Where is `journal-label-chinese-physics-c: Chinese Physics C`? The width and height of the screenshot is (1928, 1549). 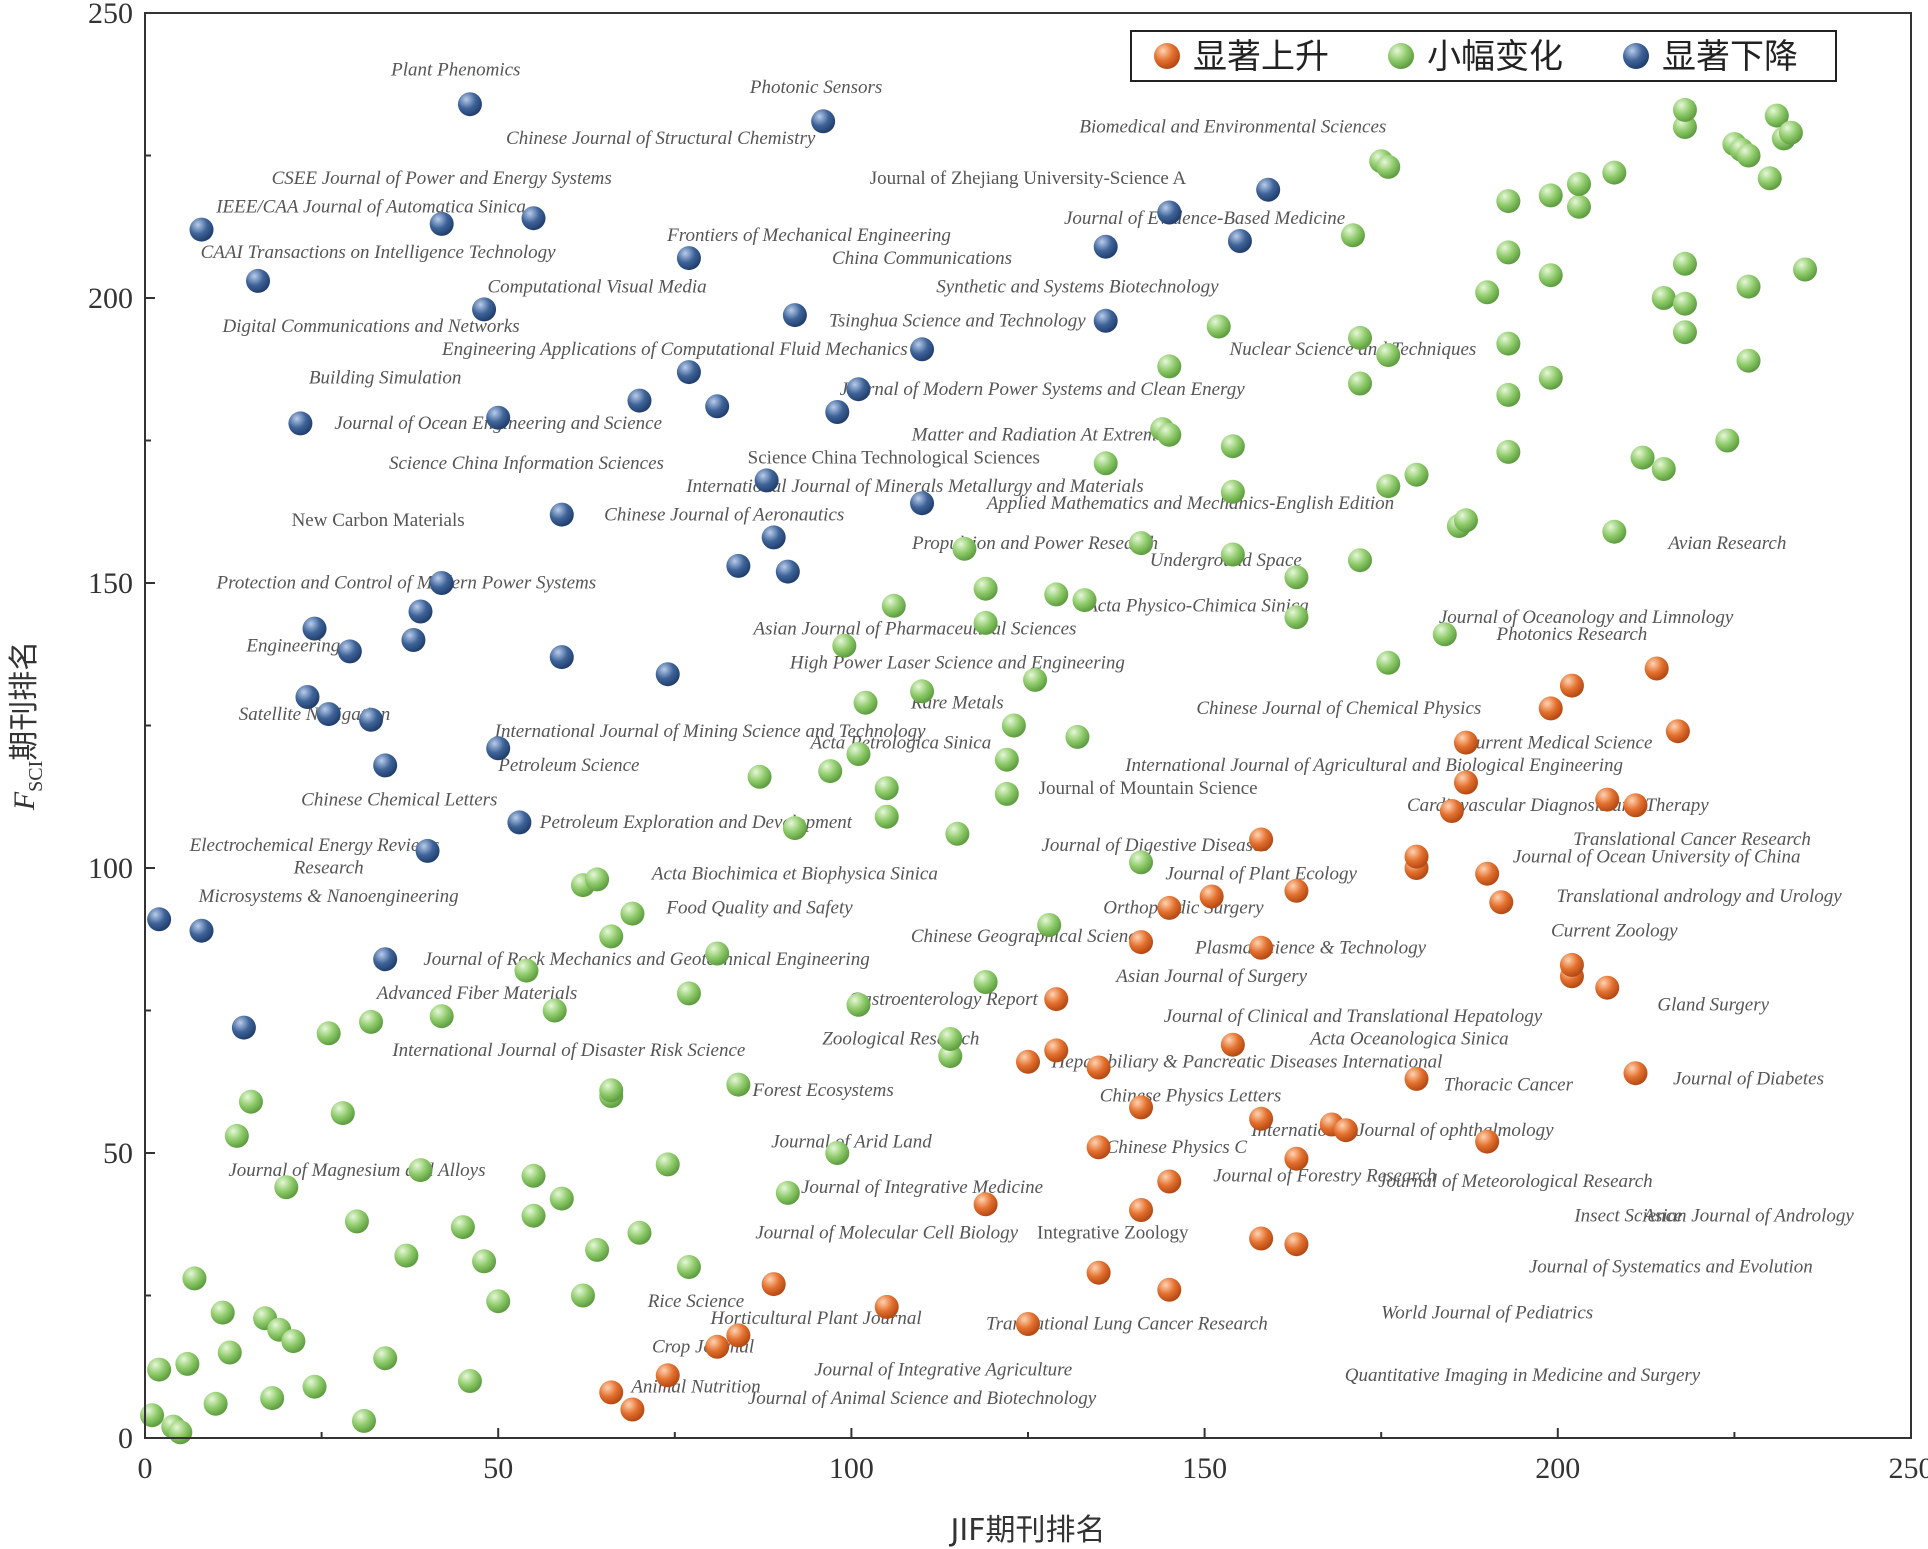 journal-label-chinese-physics-c: Chinese Physics C is located at coordinates (1177, 1147).